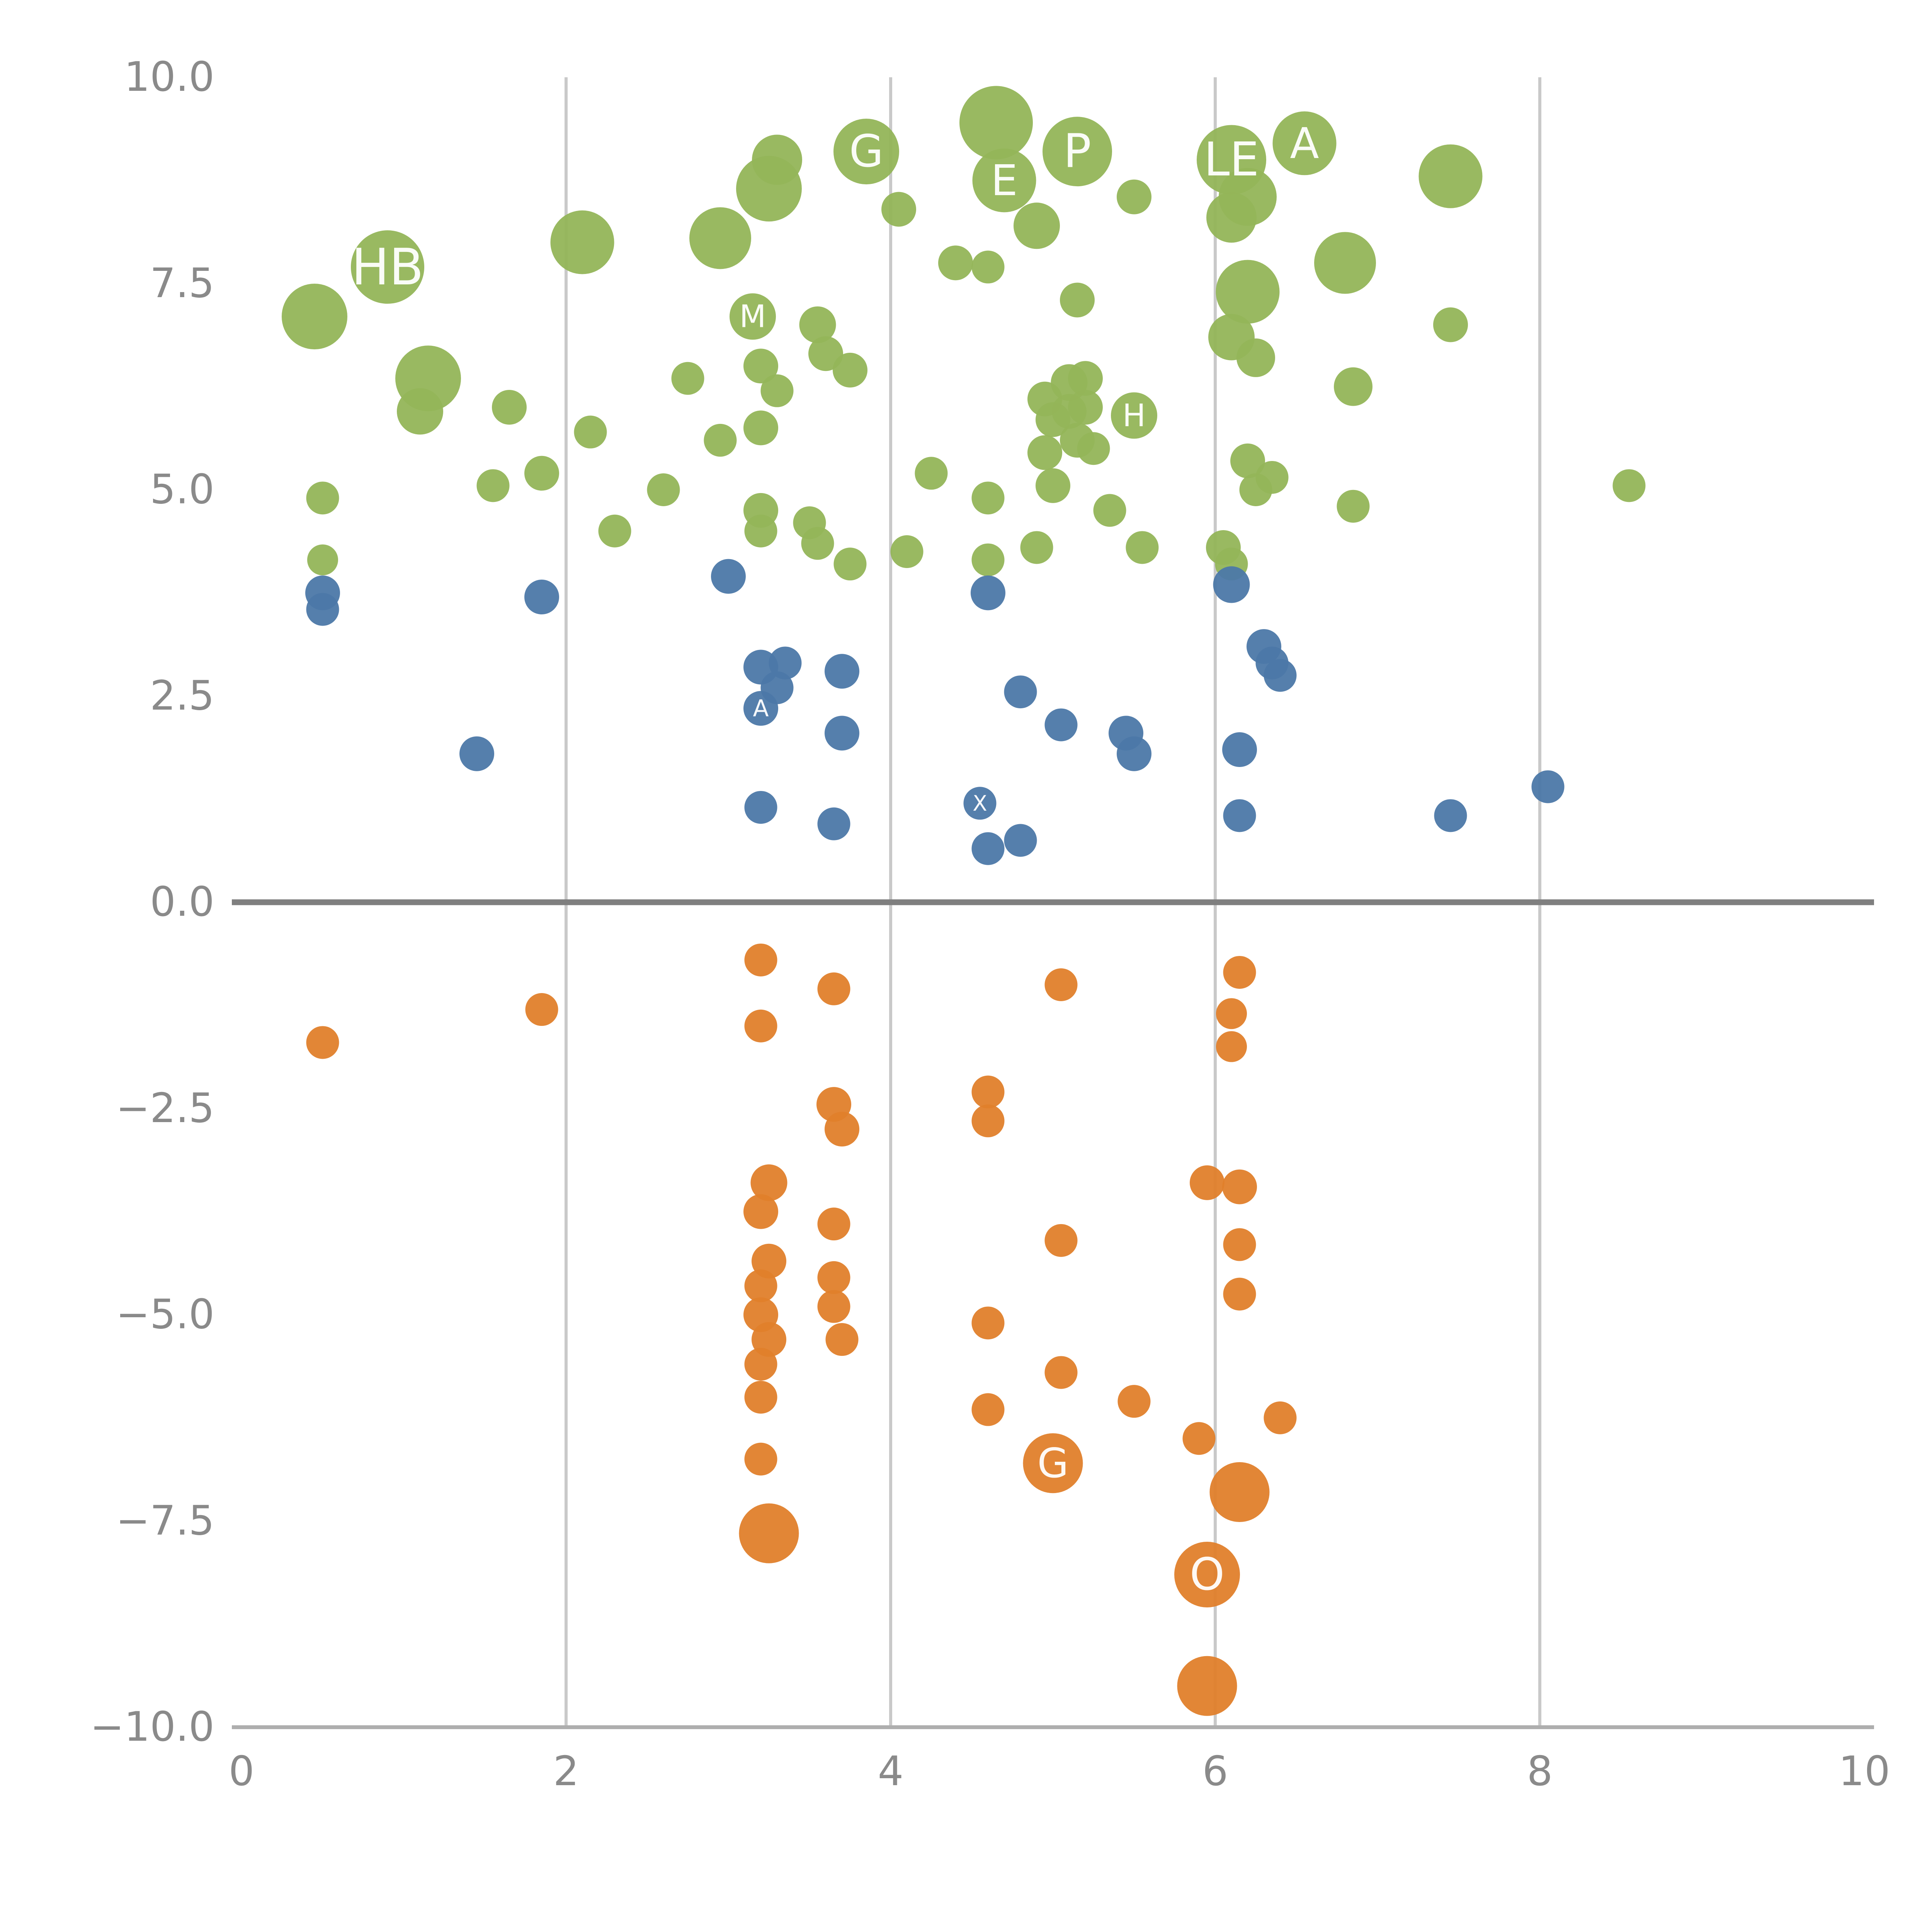 This screenshot has height=1932, width=1932. I want to click on y-tick-label: −5.0, so click(165, 1314).